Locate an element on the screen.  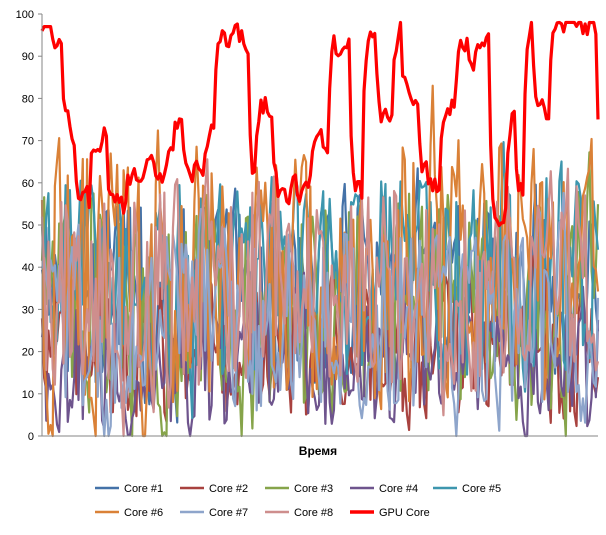
legend-item-core-6: Core #6 is located at coordinates (129, 513).